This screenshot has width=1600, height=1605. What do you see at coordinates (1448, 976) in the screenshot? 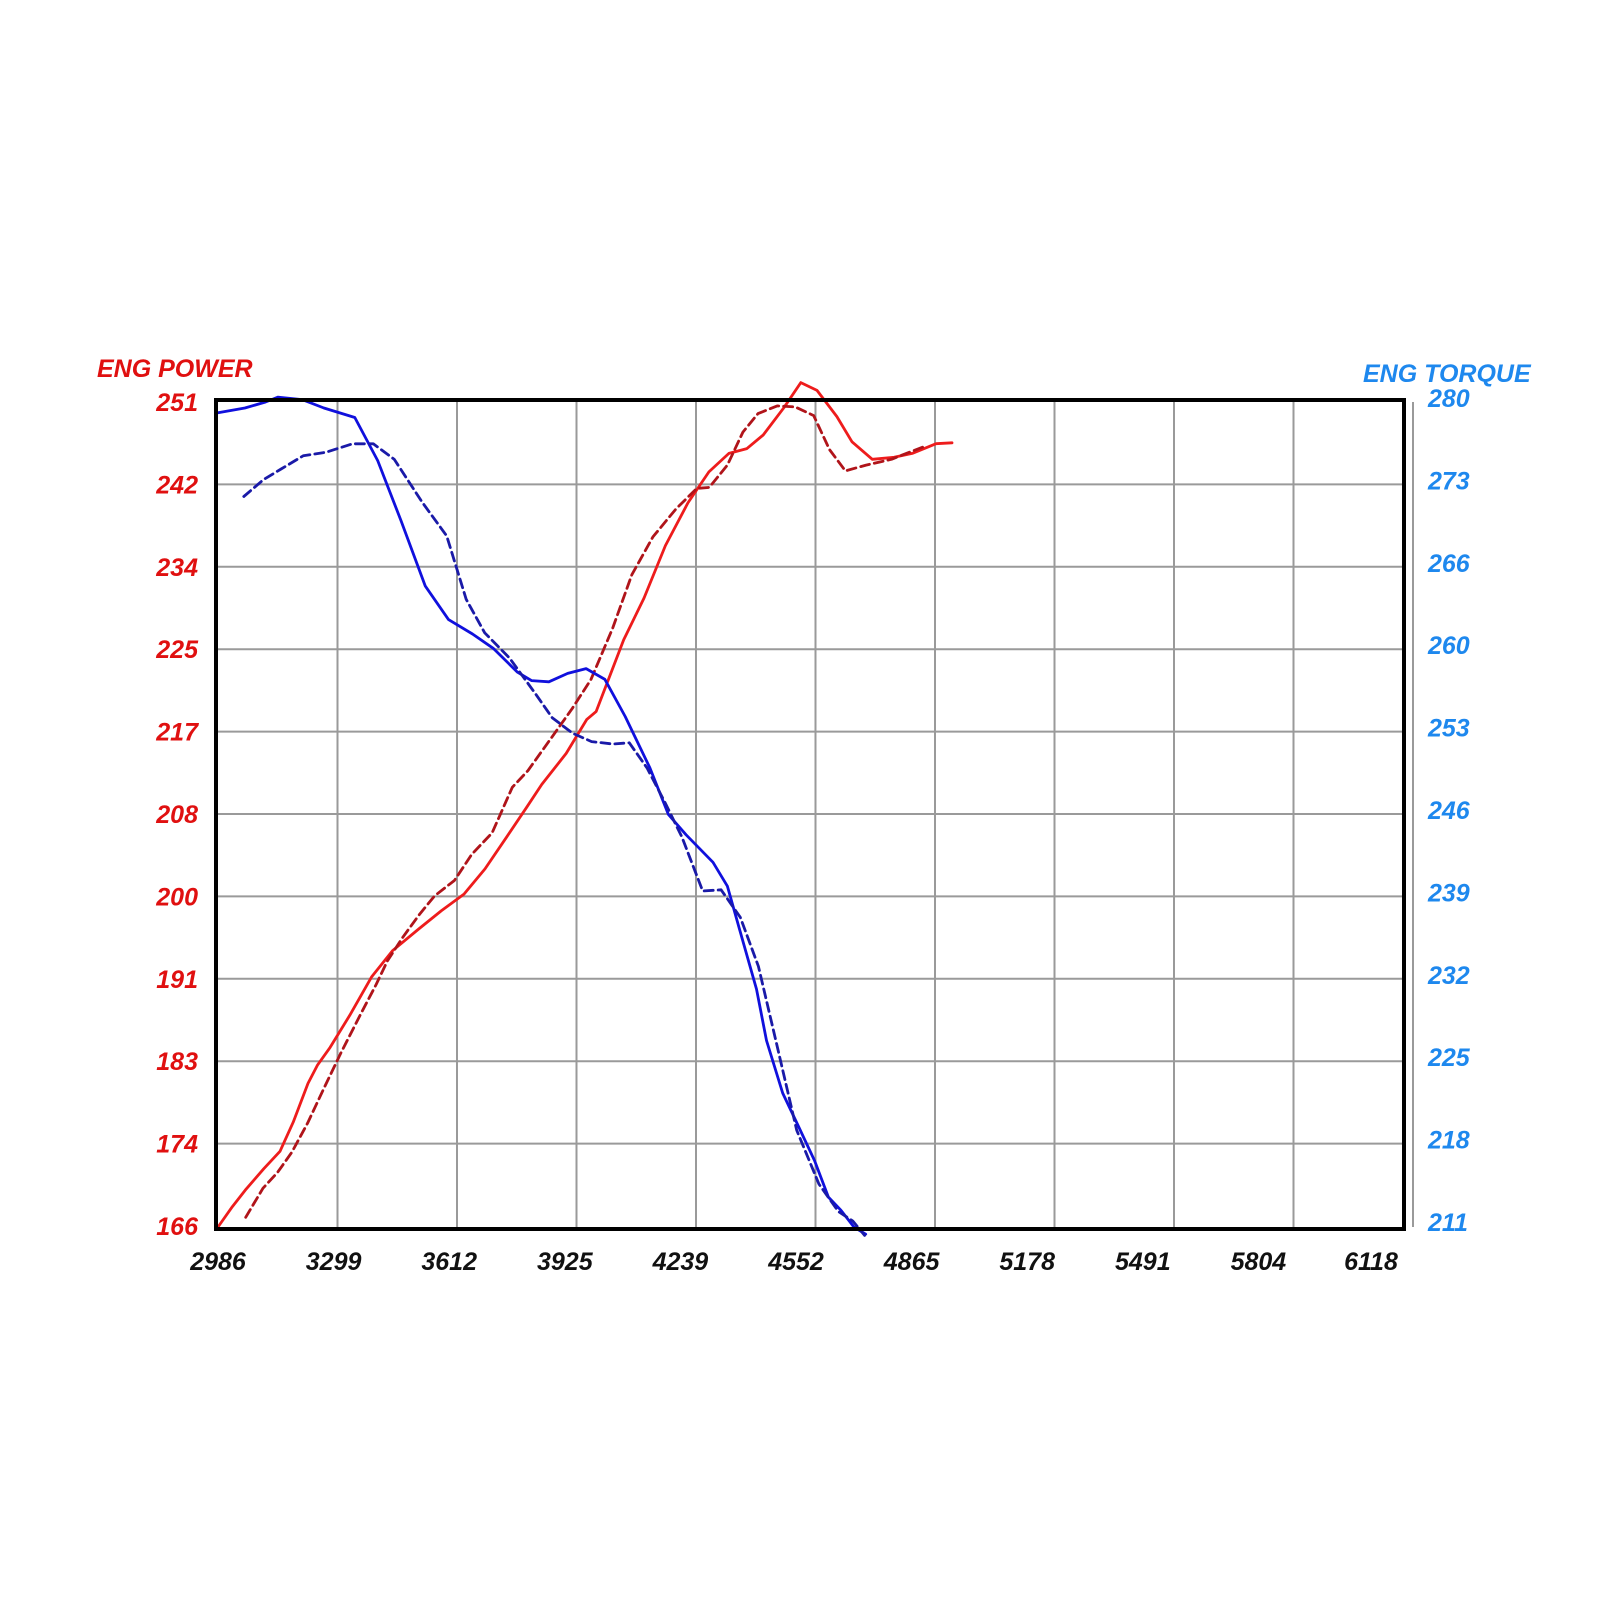
I see `right-tick-label: 232` at bounding box center [1448, 976].